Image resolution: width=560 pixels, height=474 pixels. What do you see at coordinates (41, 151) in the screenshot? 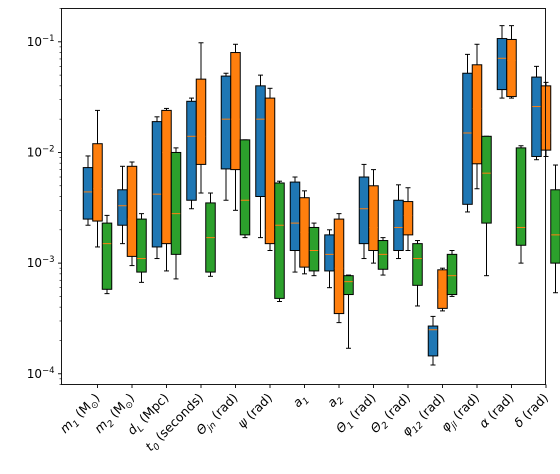
I see `y-tick-label: 10⁻²` at bounding box center [41, 151].